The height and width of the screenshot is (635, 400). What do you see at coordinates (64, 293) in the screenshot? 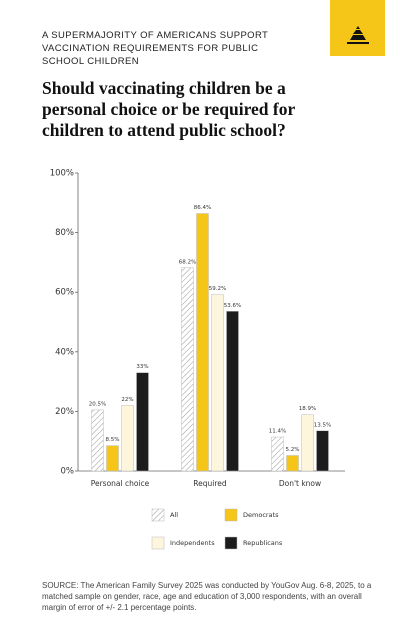
I see `y-tick-label: 60%` at bounding box center [64, 293].